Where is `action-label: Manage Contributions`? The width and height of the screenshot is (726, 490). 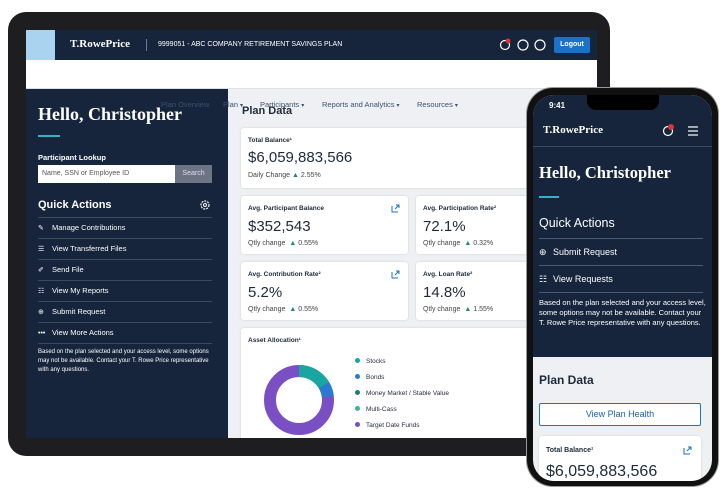 action-label: Manage Contributions is located at coordinates (89, 227).